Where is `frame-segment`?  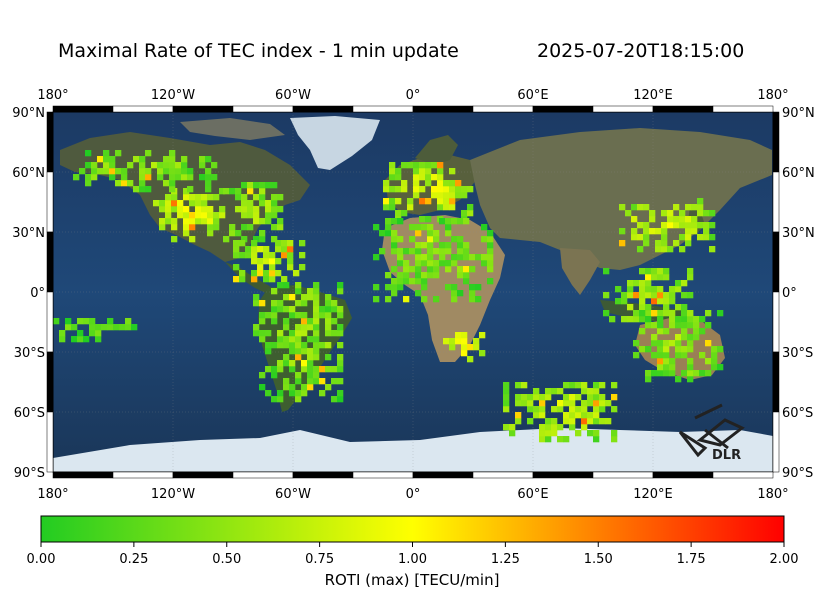 frame-segment is located at coordinates (443, 109).